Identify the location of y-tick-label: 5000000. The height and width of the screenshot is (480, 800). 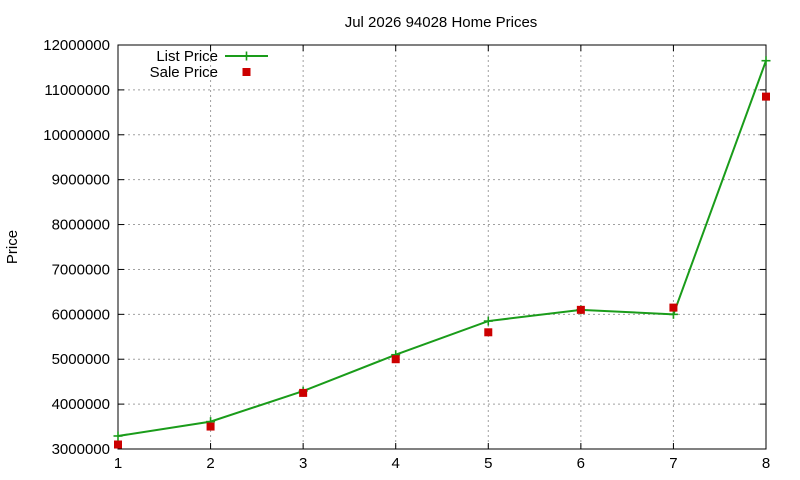
(81, 359).